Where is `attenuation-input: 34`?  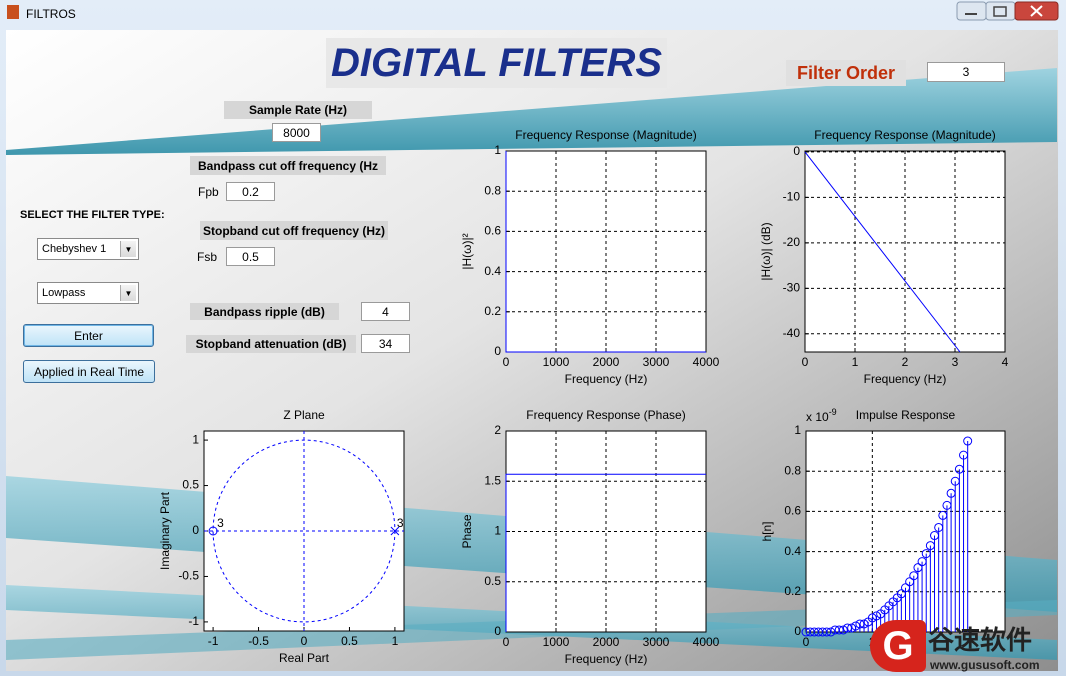 attenuation-input: 34 is located at coordinates (385, 343).